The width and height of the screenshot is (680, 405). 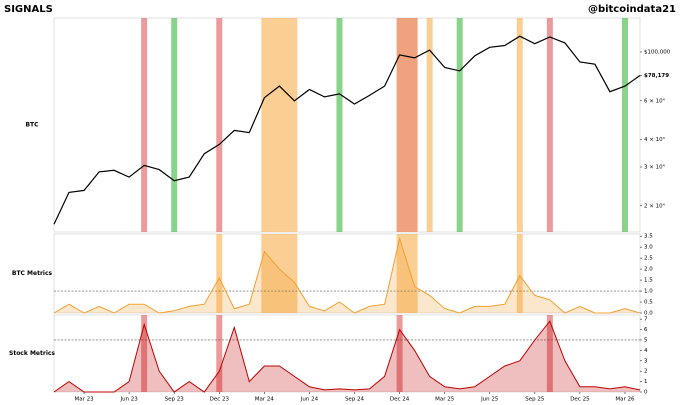 What do you see at coordinates (646, 351) in the screenshot?
I see `y-tick-label: 4` at bounding box center [646, 351].